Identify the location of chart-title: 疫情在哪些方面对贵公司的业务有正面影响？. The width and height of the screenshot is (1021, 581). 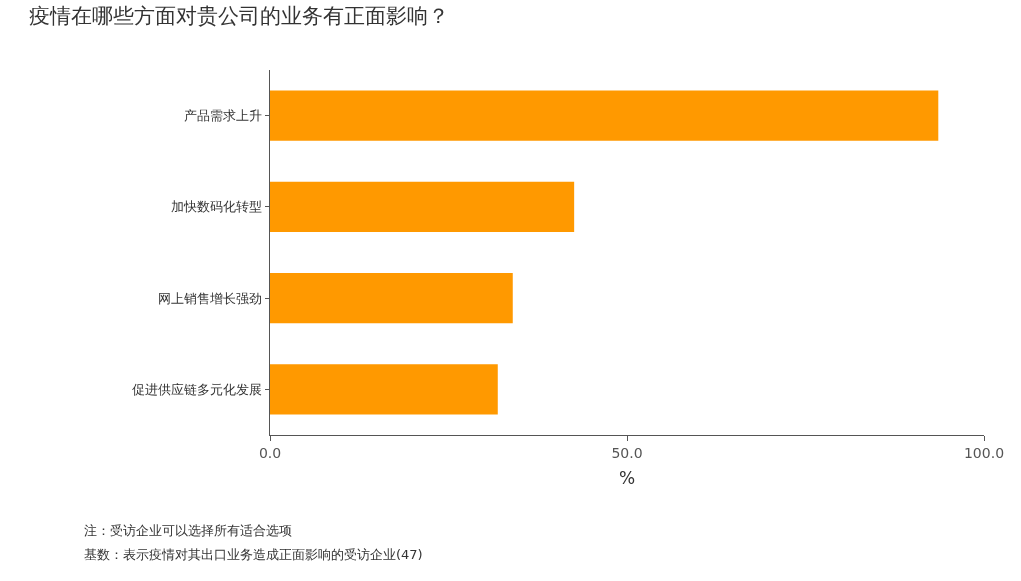
(238, 16).